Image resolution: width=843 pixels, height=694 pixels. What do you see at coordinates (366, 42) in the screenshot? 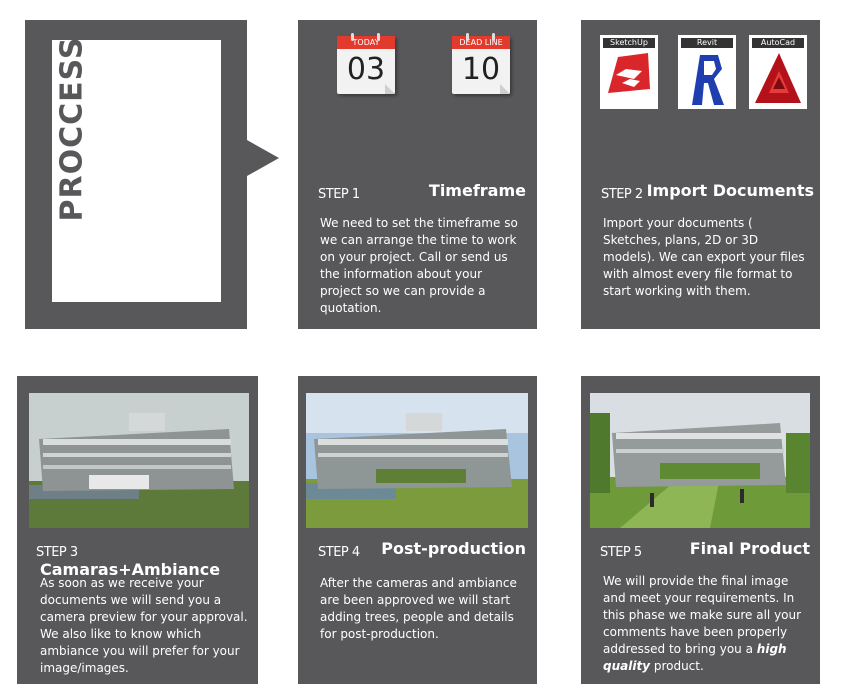
I see `calendar-label: TODAY` at bounding box center [366, 42].